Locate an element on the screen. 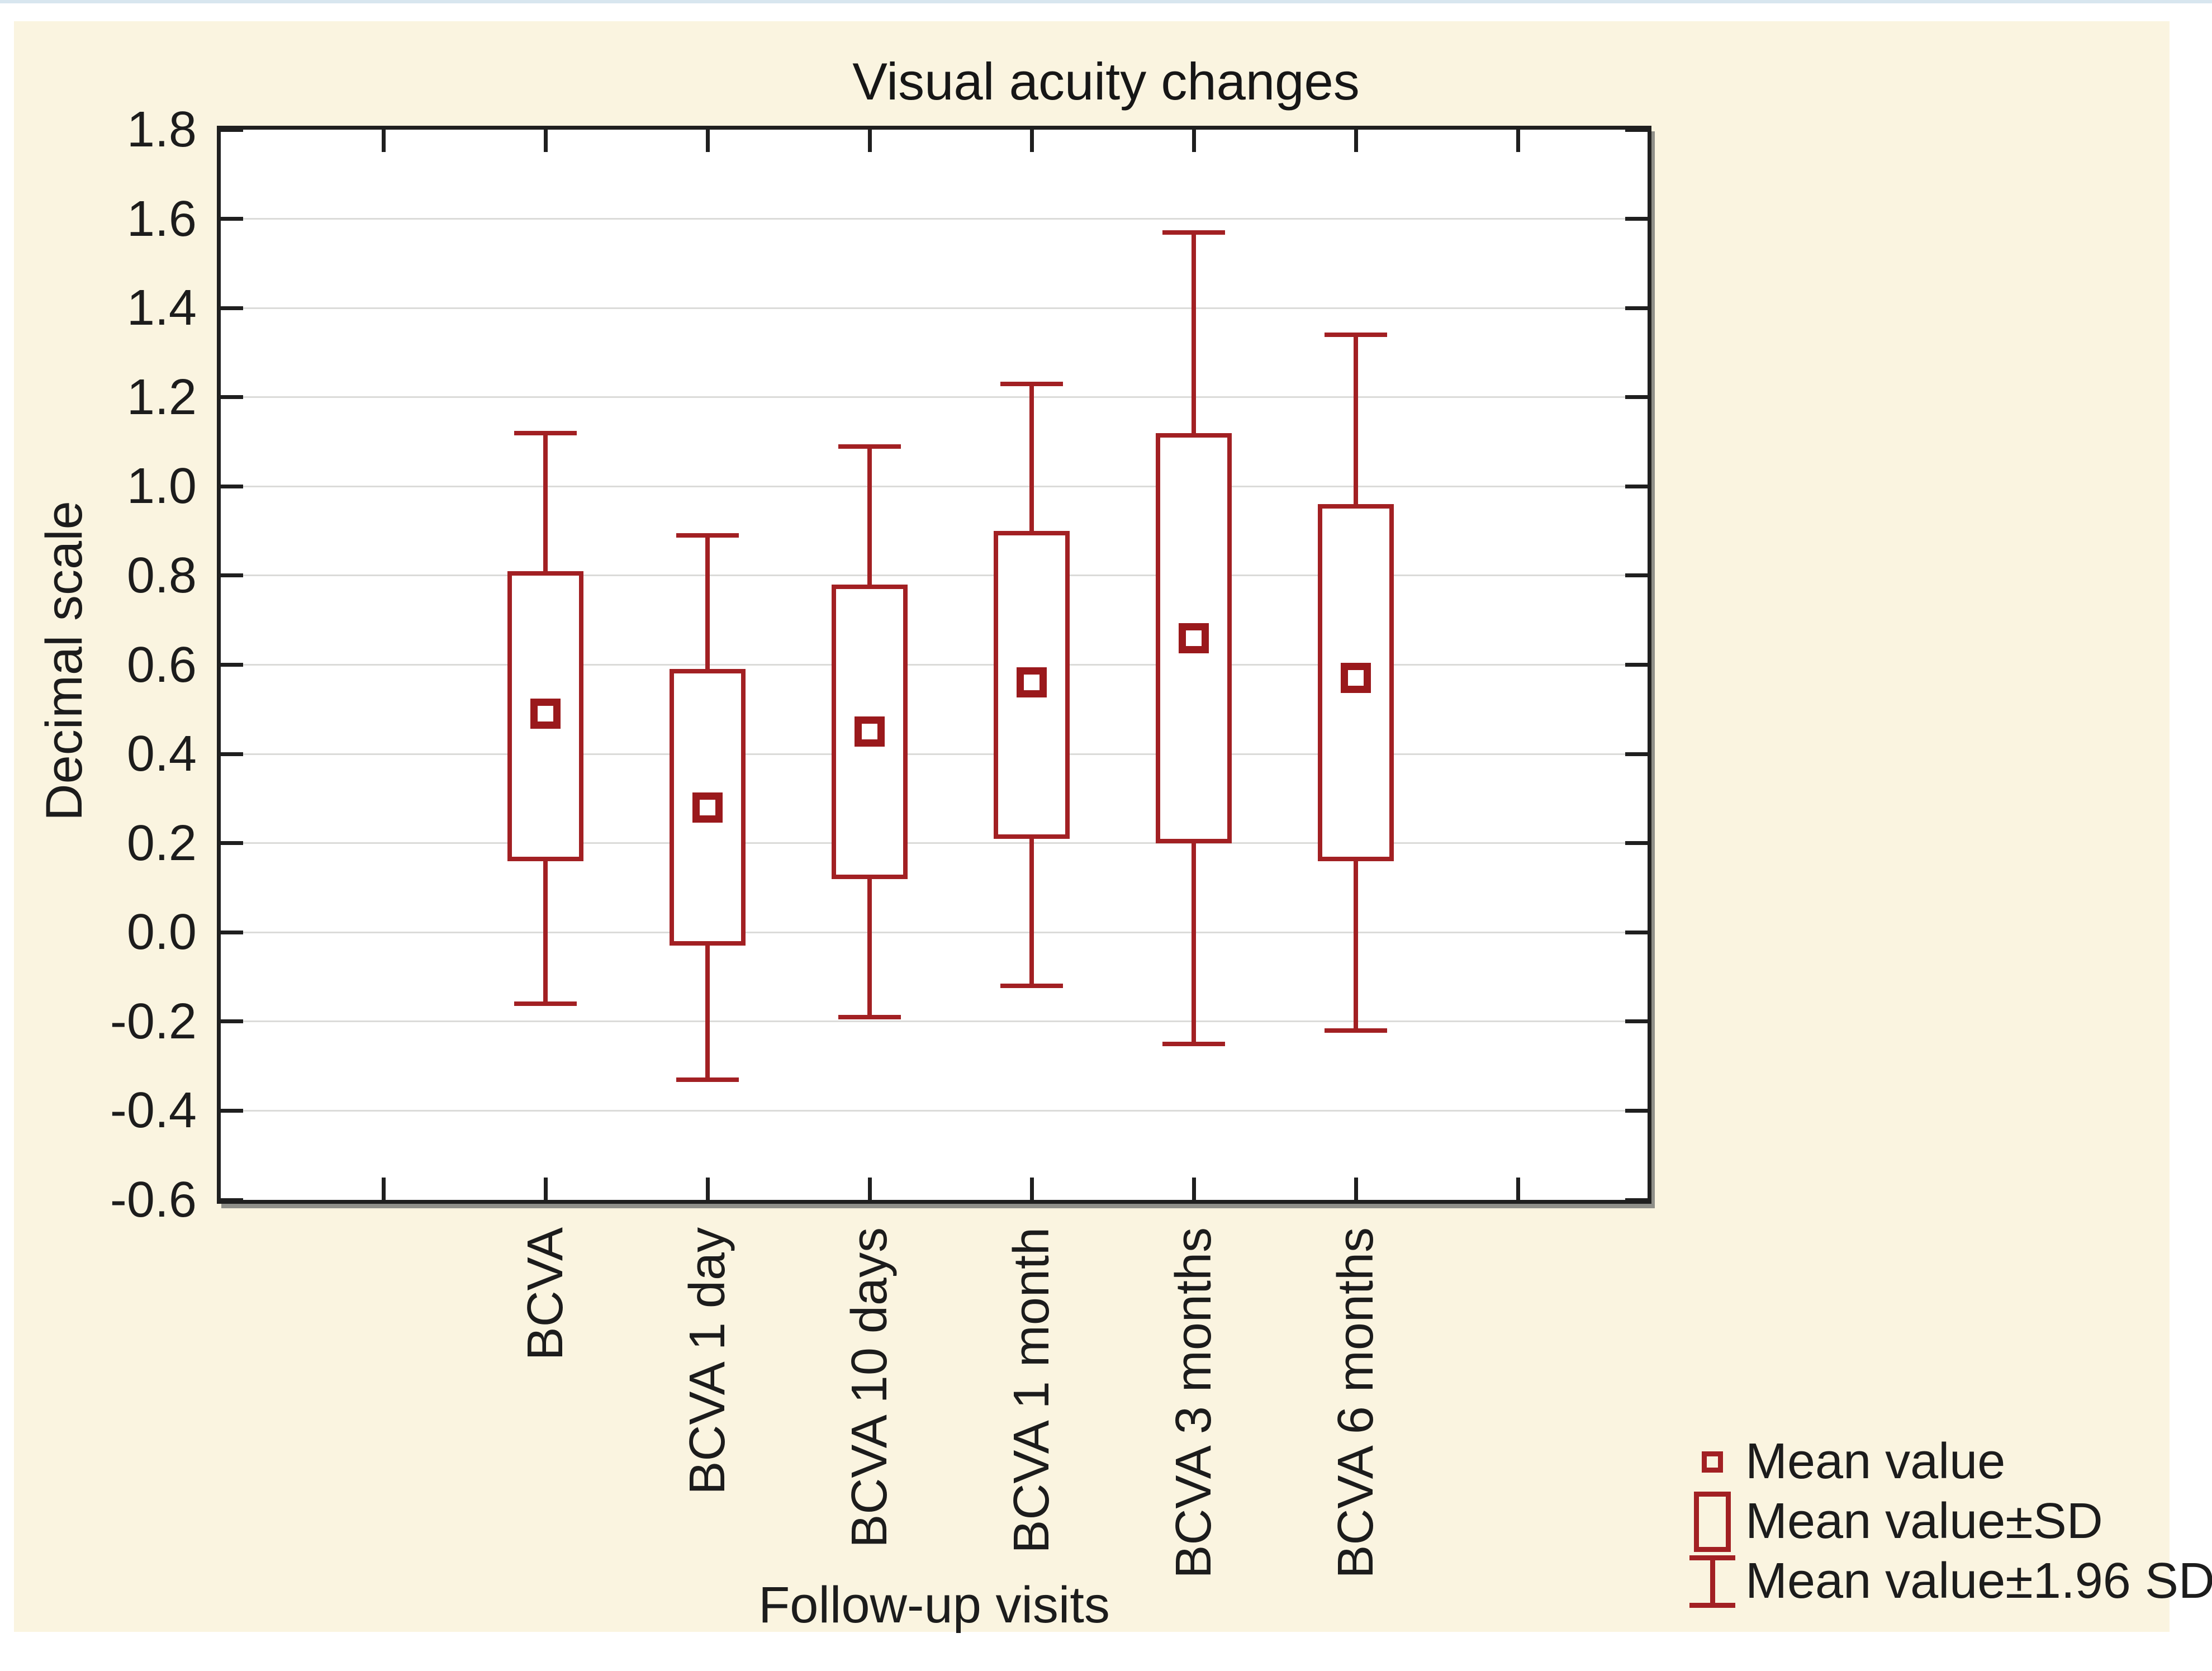  y-axis-title-text: Decimal scale is located at coordinates (65, 661).